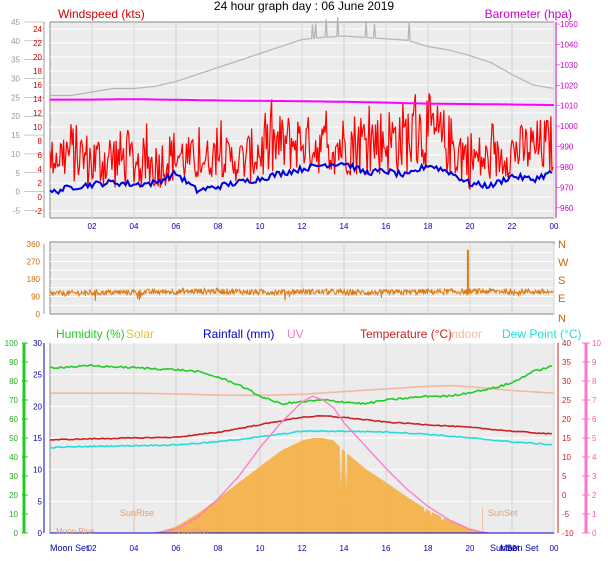  What do you see at coordinates (594, 419) in the screenshot?
I see `uv-tick-label: 6` at bounding box center [594, 419].